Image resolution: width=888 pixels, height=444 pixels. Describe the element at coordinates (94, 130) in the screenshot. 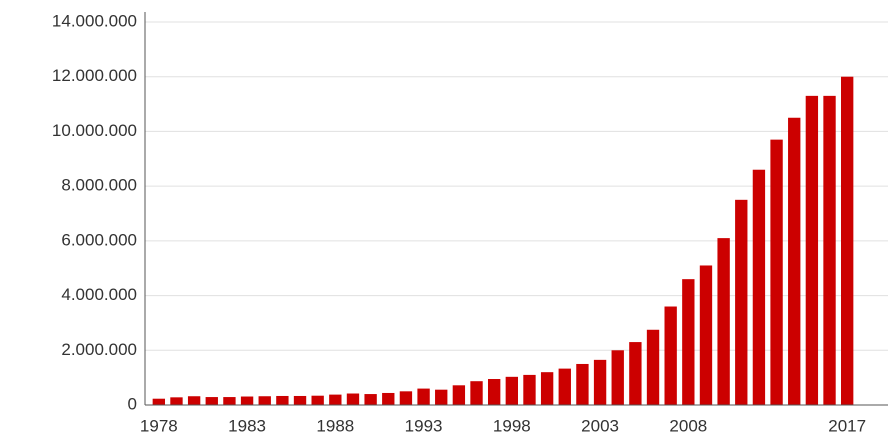

I see `y-tick-label: 10.000.000` at that location.